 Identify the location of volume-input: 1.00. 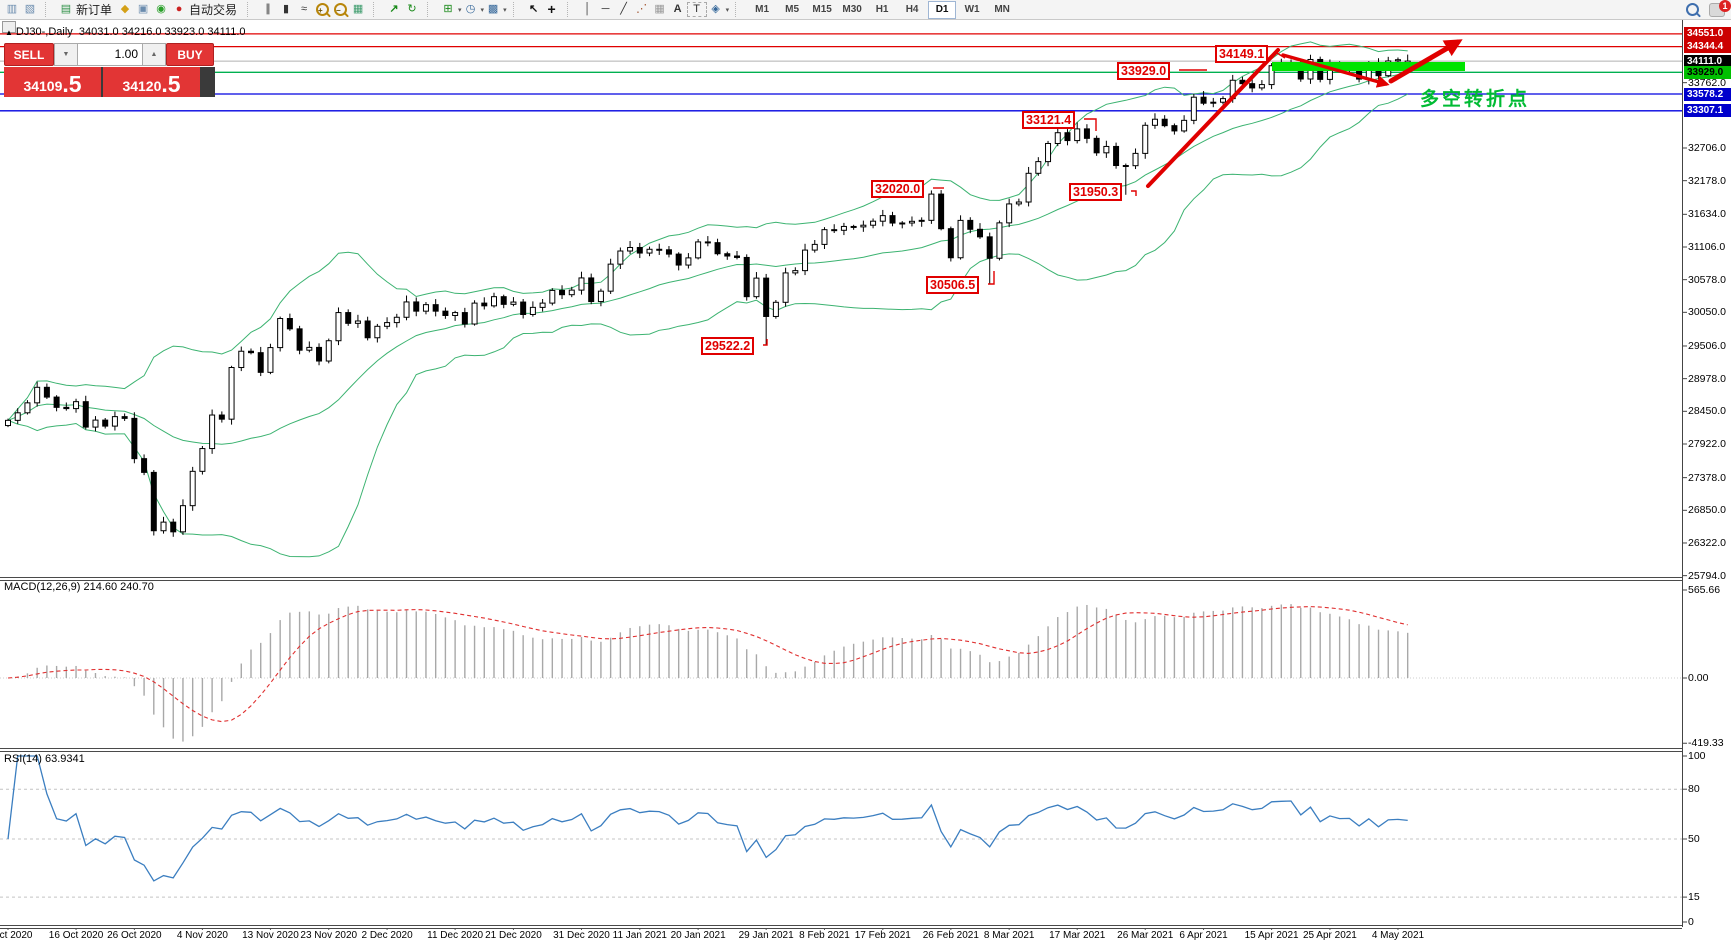
(110, 54).